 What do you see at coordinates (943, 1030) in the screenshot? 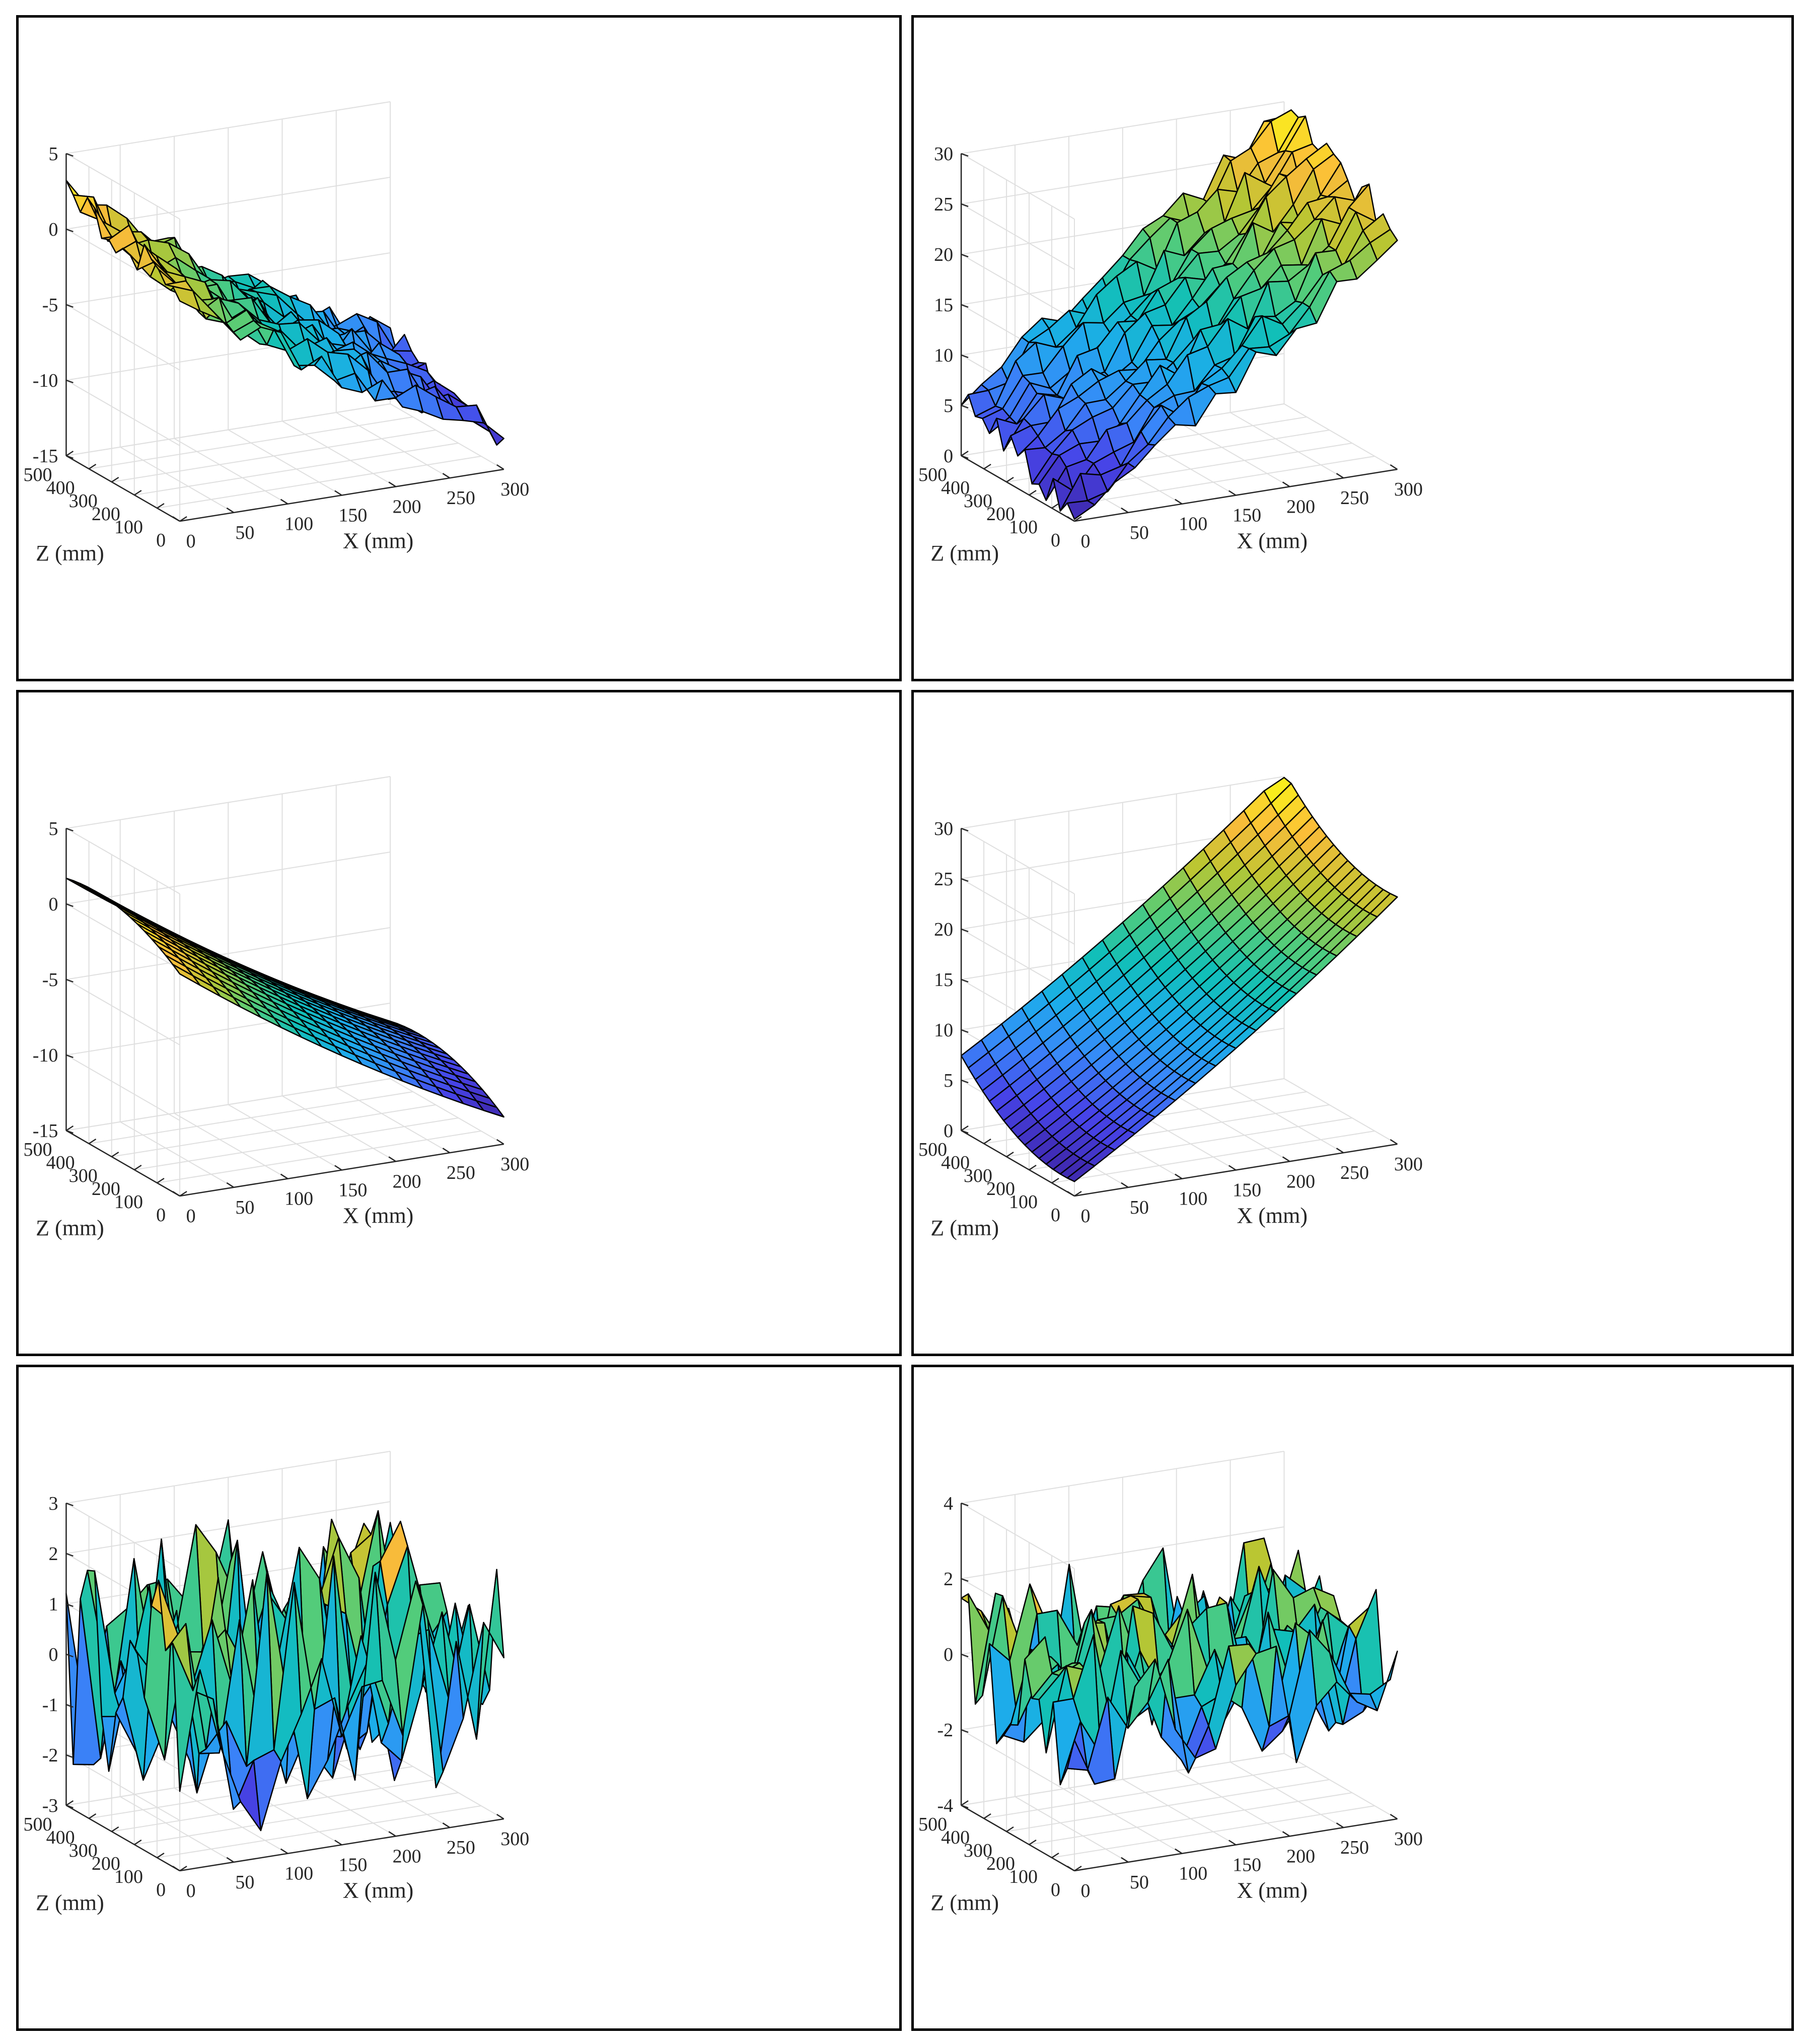
I see `z-tick-label: 10` at bounding box center [943, 1030].